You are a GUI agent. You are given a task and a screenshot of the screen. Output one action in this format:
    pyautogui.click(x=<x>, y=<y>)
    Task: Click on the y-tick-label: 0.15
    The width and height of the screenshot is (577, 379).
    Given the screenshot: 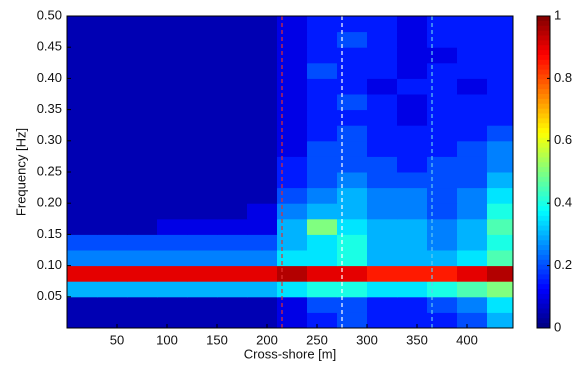 What is the action you would take?
    pyautogui.click(x=49, y=233)
    